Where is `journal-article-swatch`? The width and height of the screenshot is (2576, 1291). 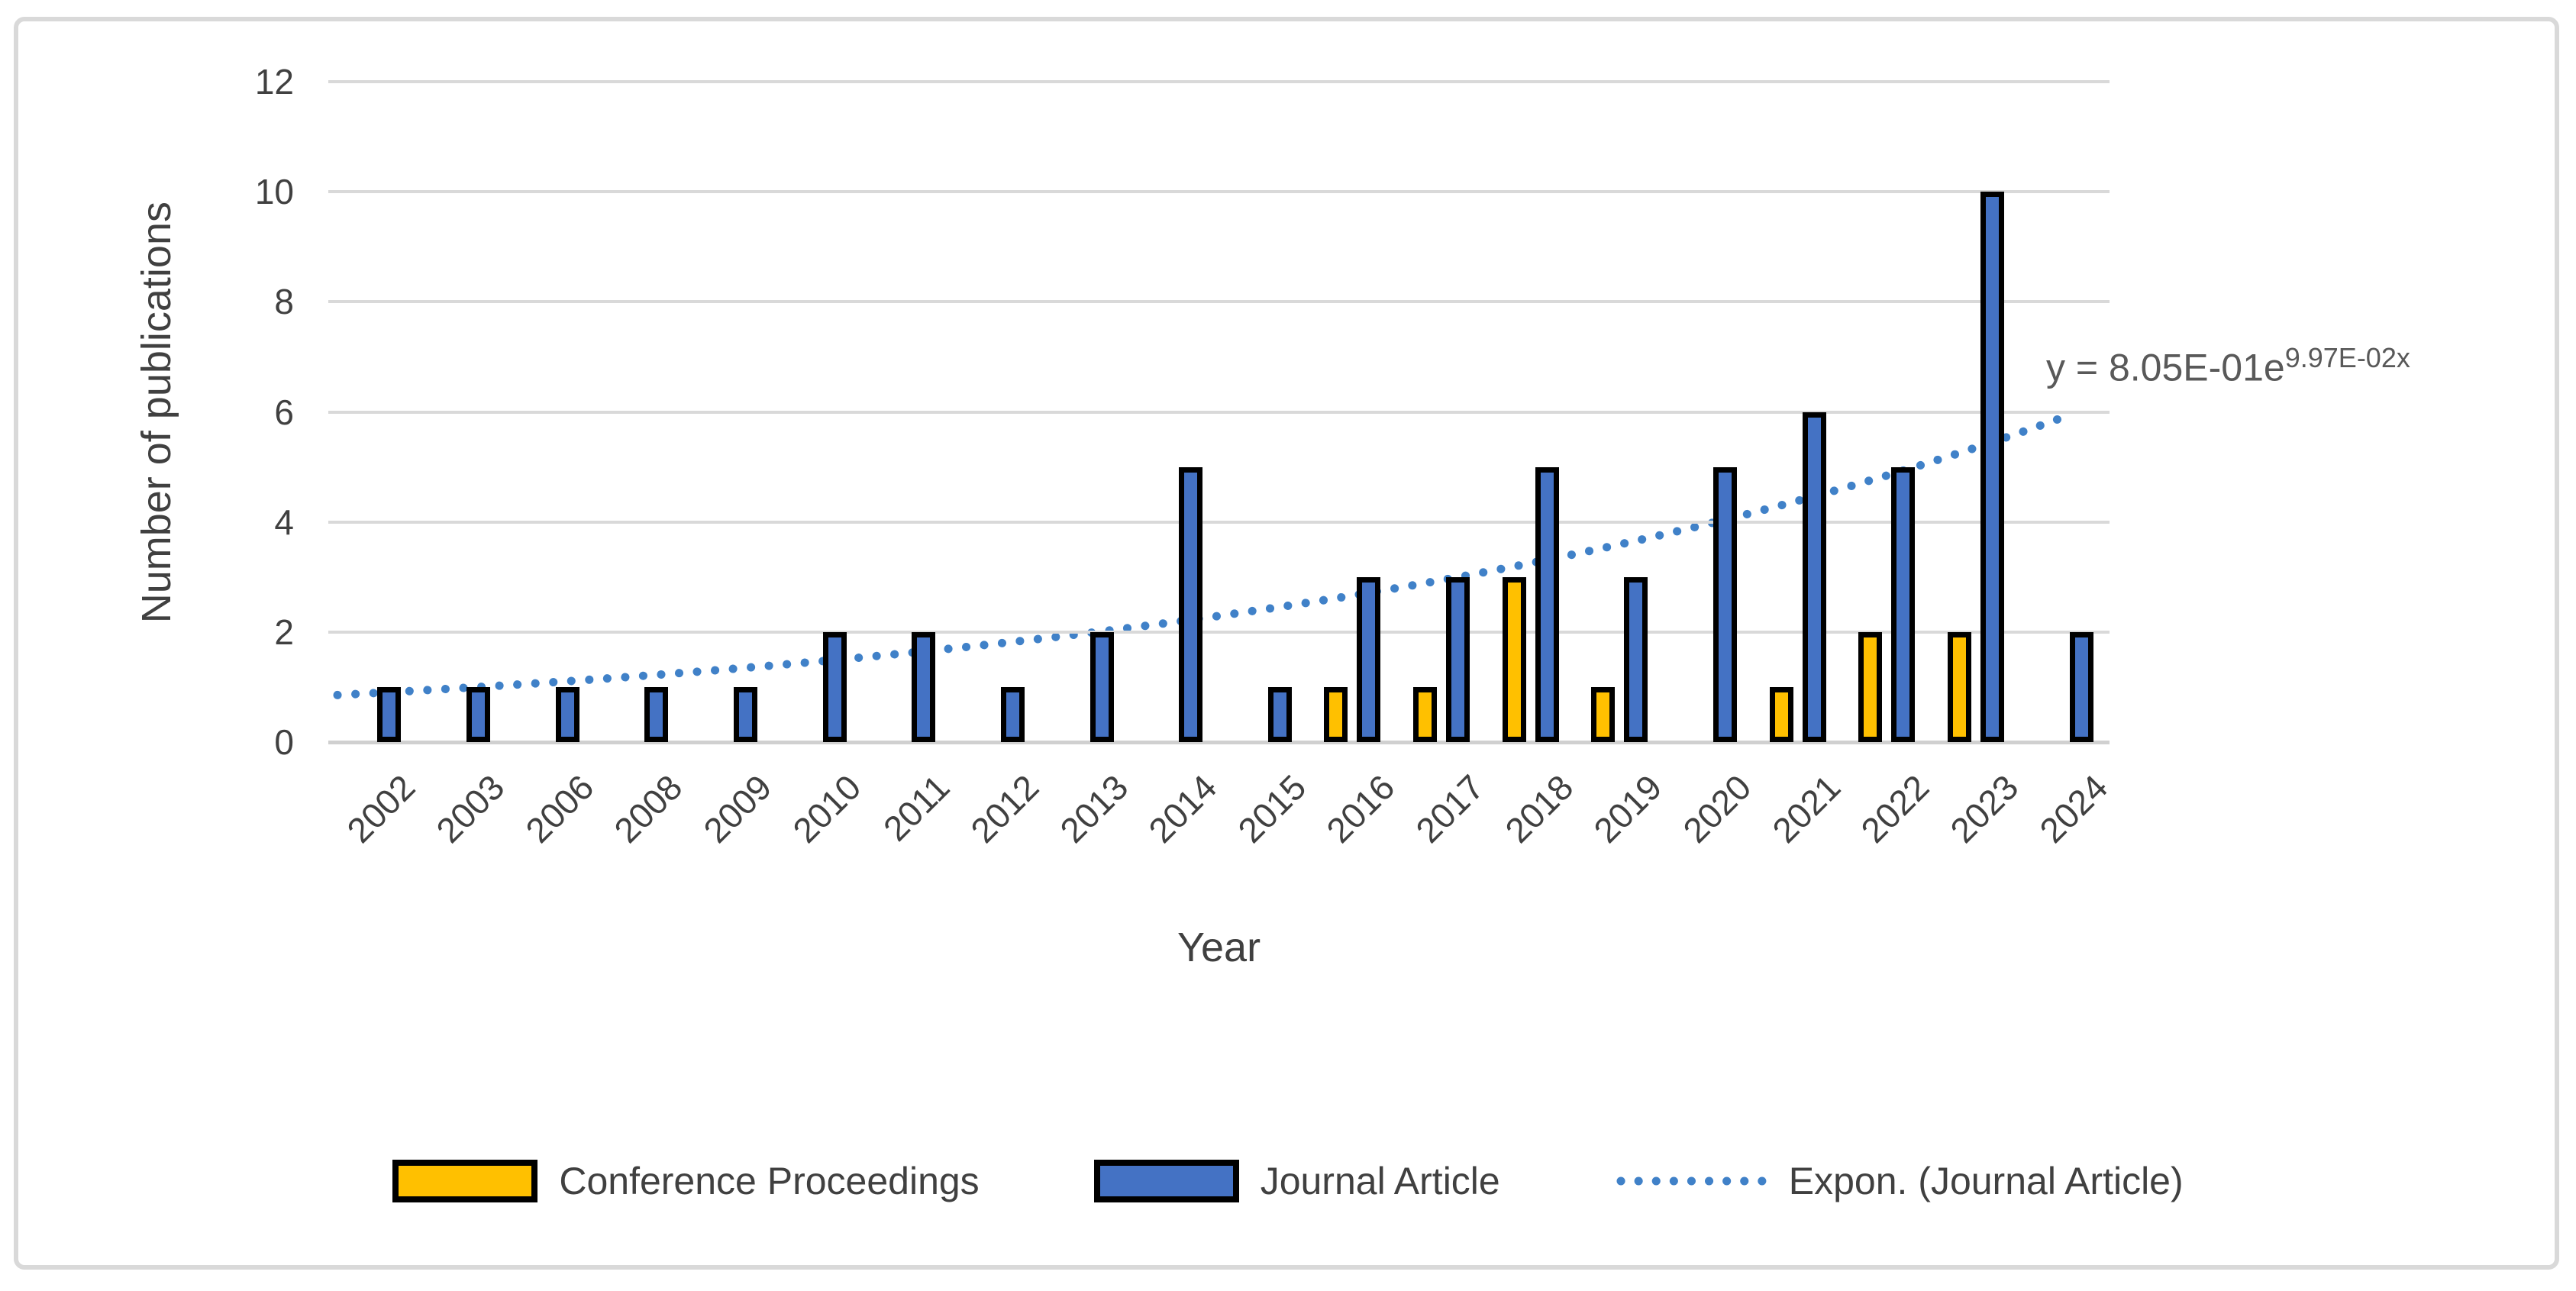
journal-article-swatch is located at coordinates (1166, 1181).